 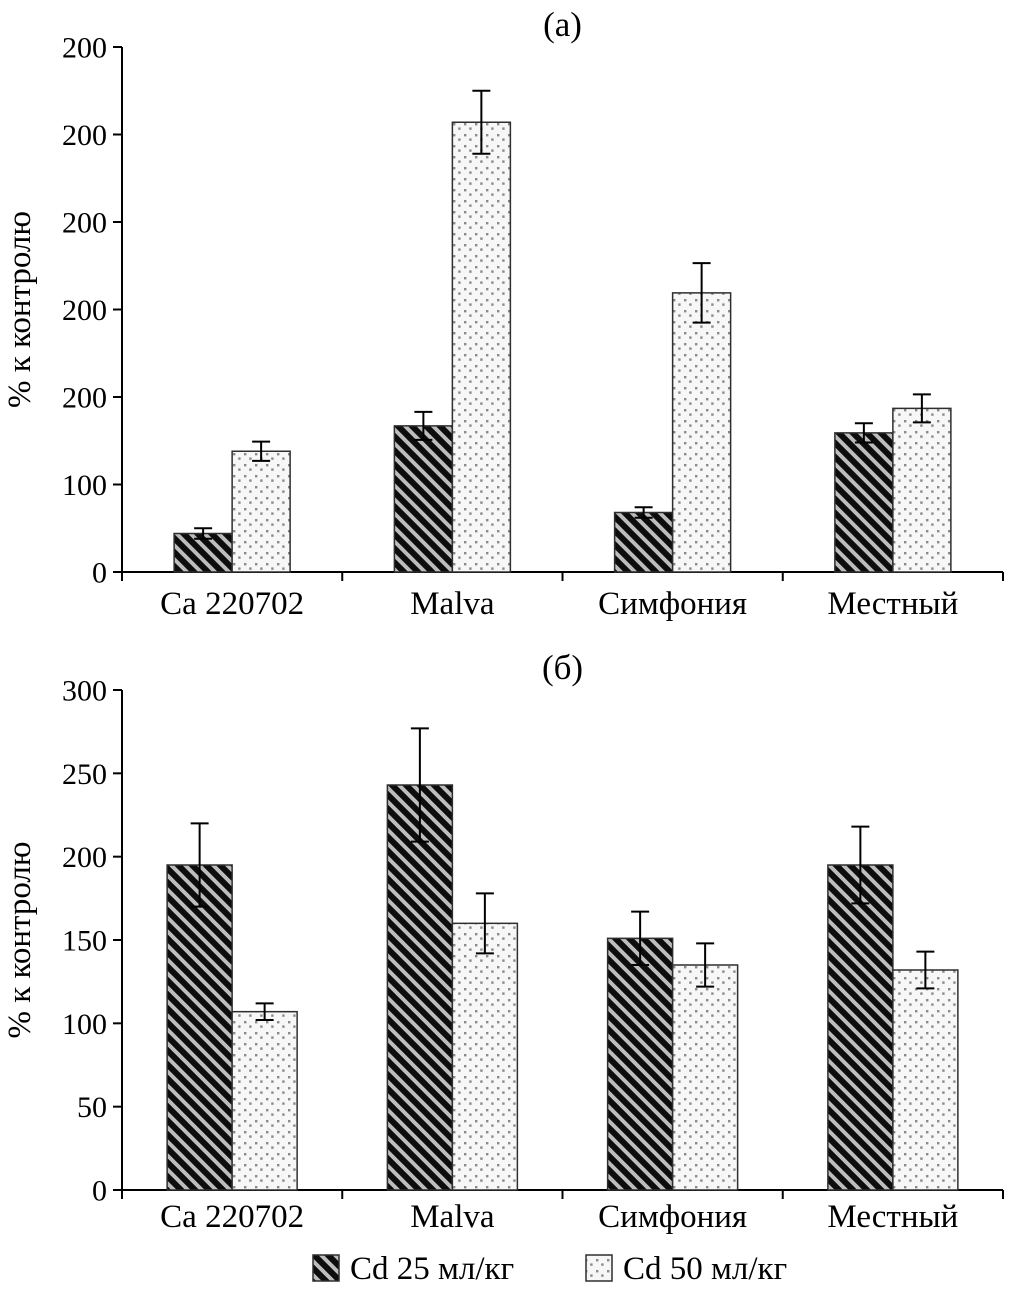 What do you see at coordinates (432, 1269) in the screenshot?
I see `legend-label: Cd 25 мл/кг` at bounding box center [432, 1269].